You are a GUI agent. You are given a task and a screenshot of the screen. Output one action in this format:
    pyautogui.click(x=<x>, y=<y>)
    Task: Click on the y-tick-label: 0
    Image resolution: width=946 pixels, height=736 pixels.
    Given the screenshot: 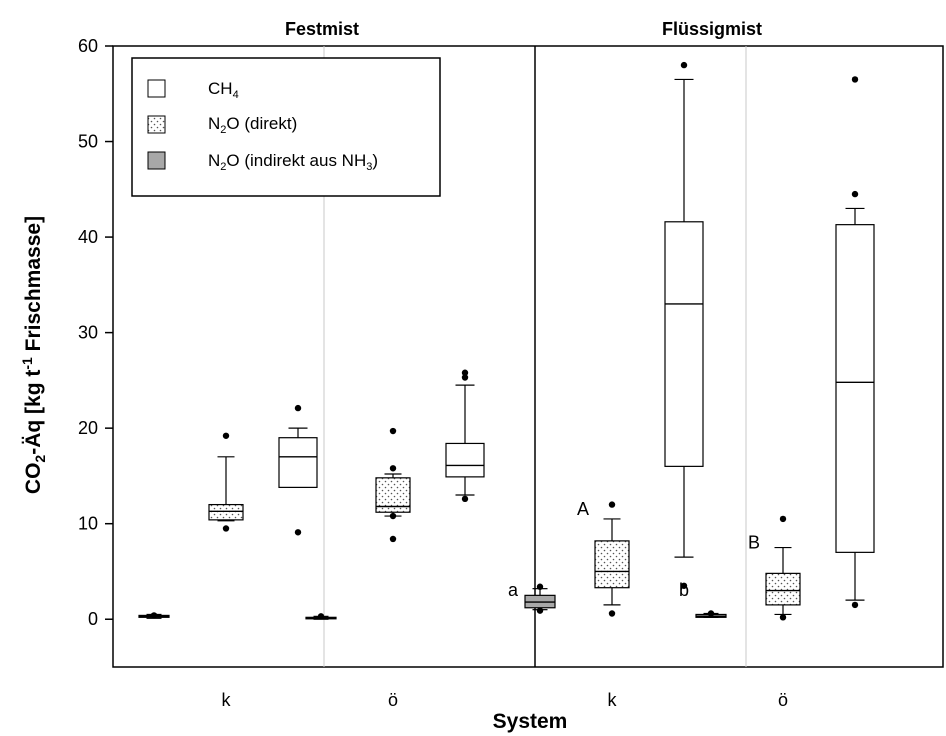 What is the action you would take?
    pyautogui.click(x=93, y=619)
    